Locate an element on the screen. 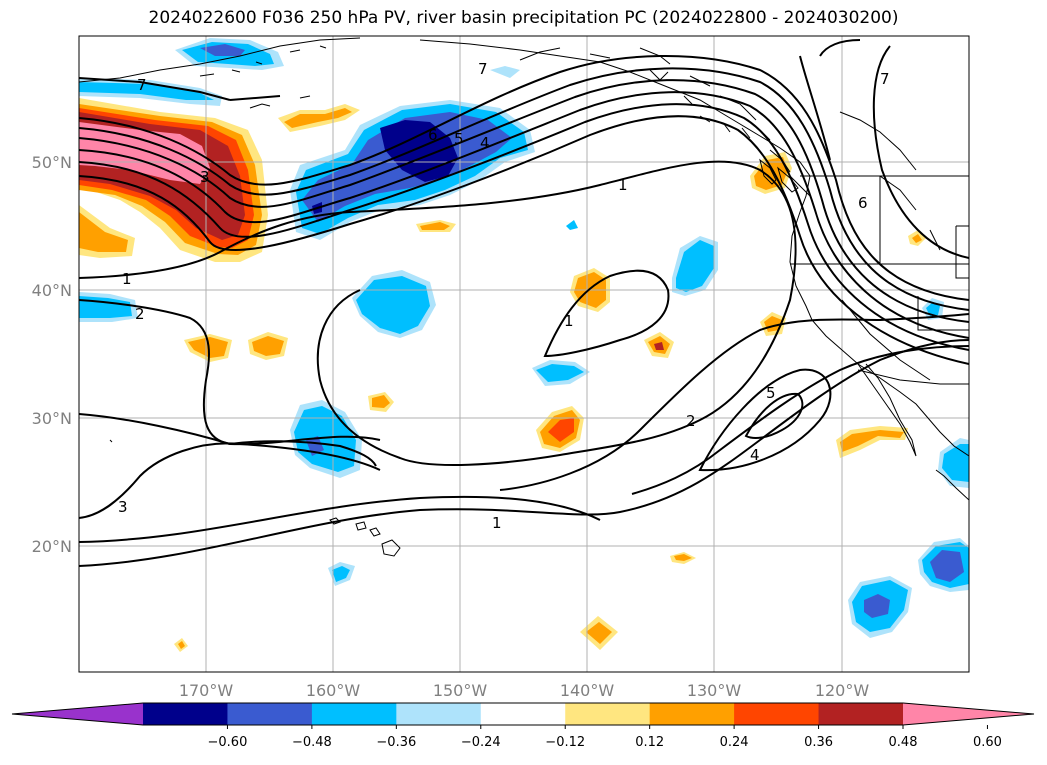  colorbar-tick-label: 0.24 is located at coordinates (734, 742).